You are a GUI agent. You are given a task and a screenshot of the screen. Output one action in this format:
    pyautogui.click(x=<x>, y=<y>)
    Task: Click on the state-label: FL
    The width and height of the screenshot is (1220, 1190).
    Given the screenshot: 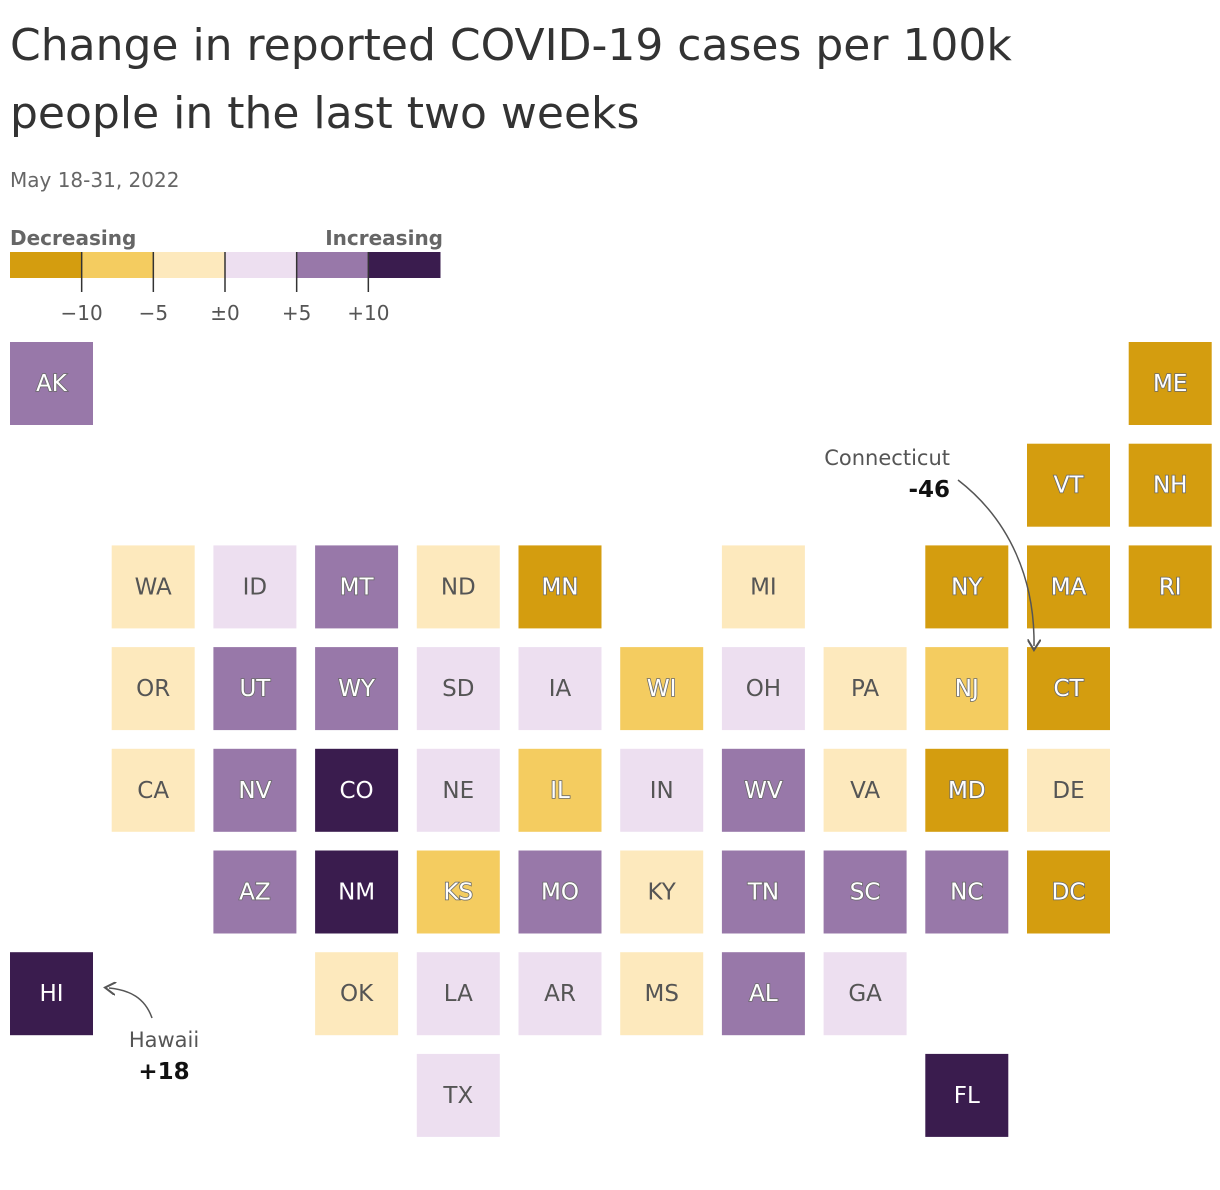 What is the action you would take?
    pyautogui.click(x=967, y=1096)
    